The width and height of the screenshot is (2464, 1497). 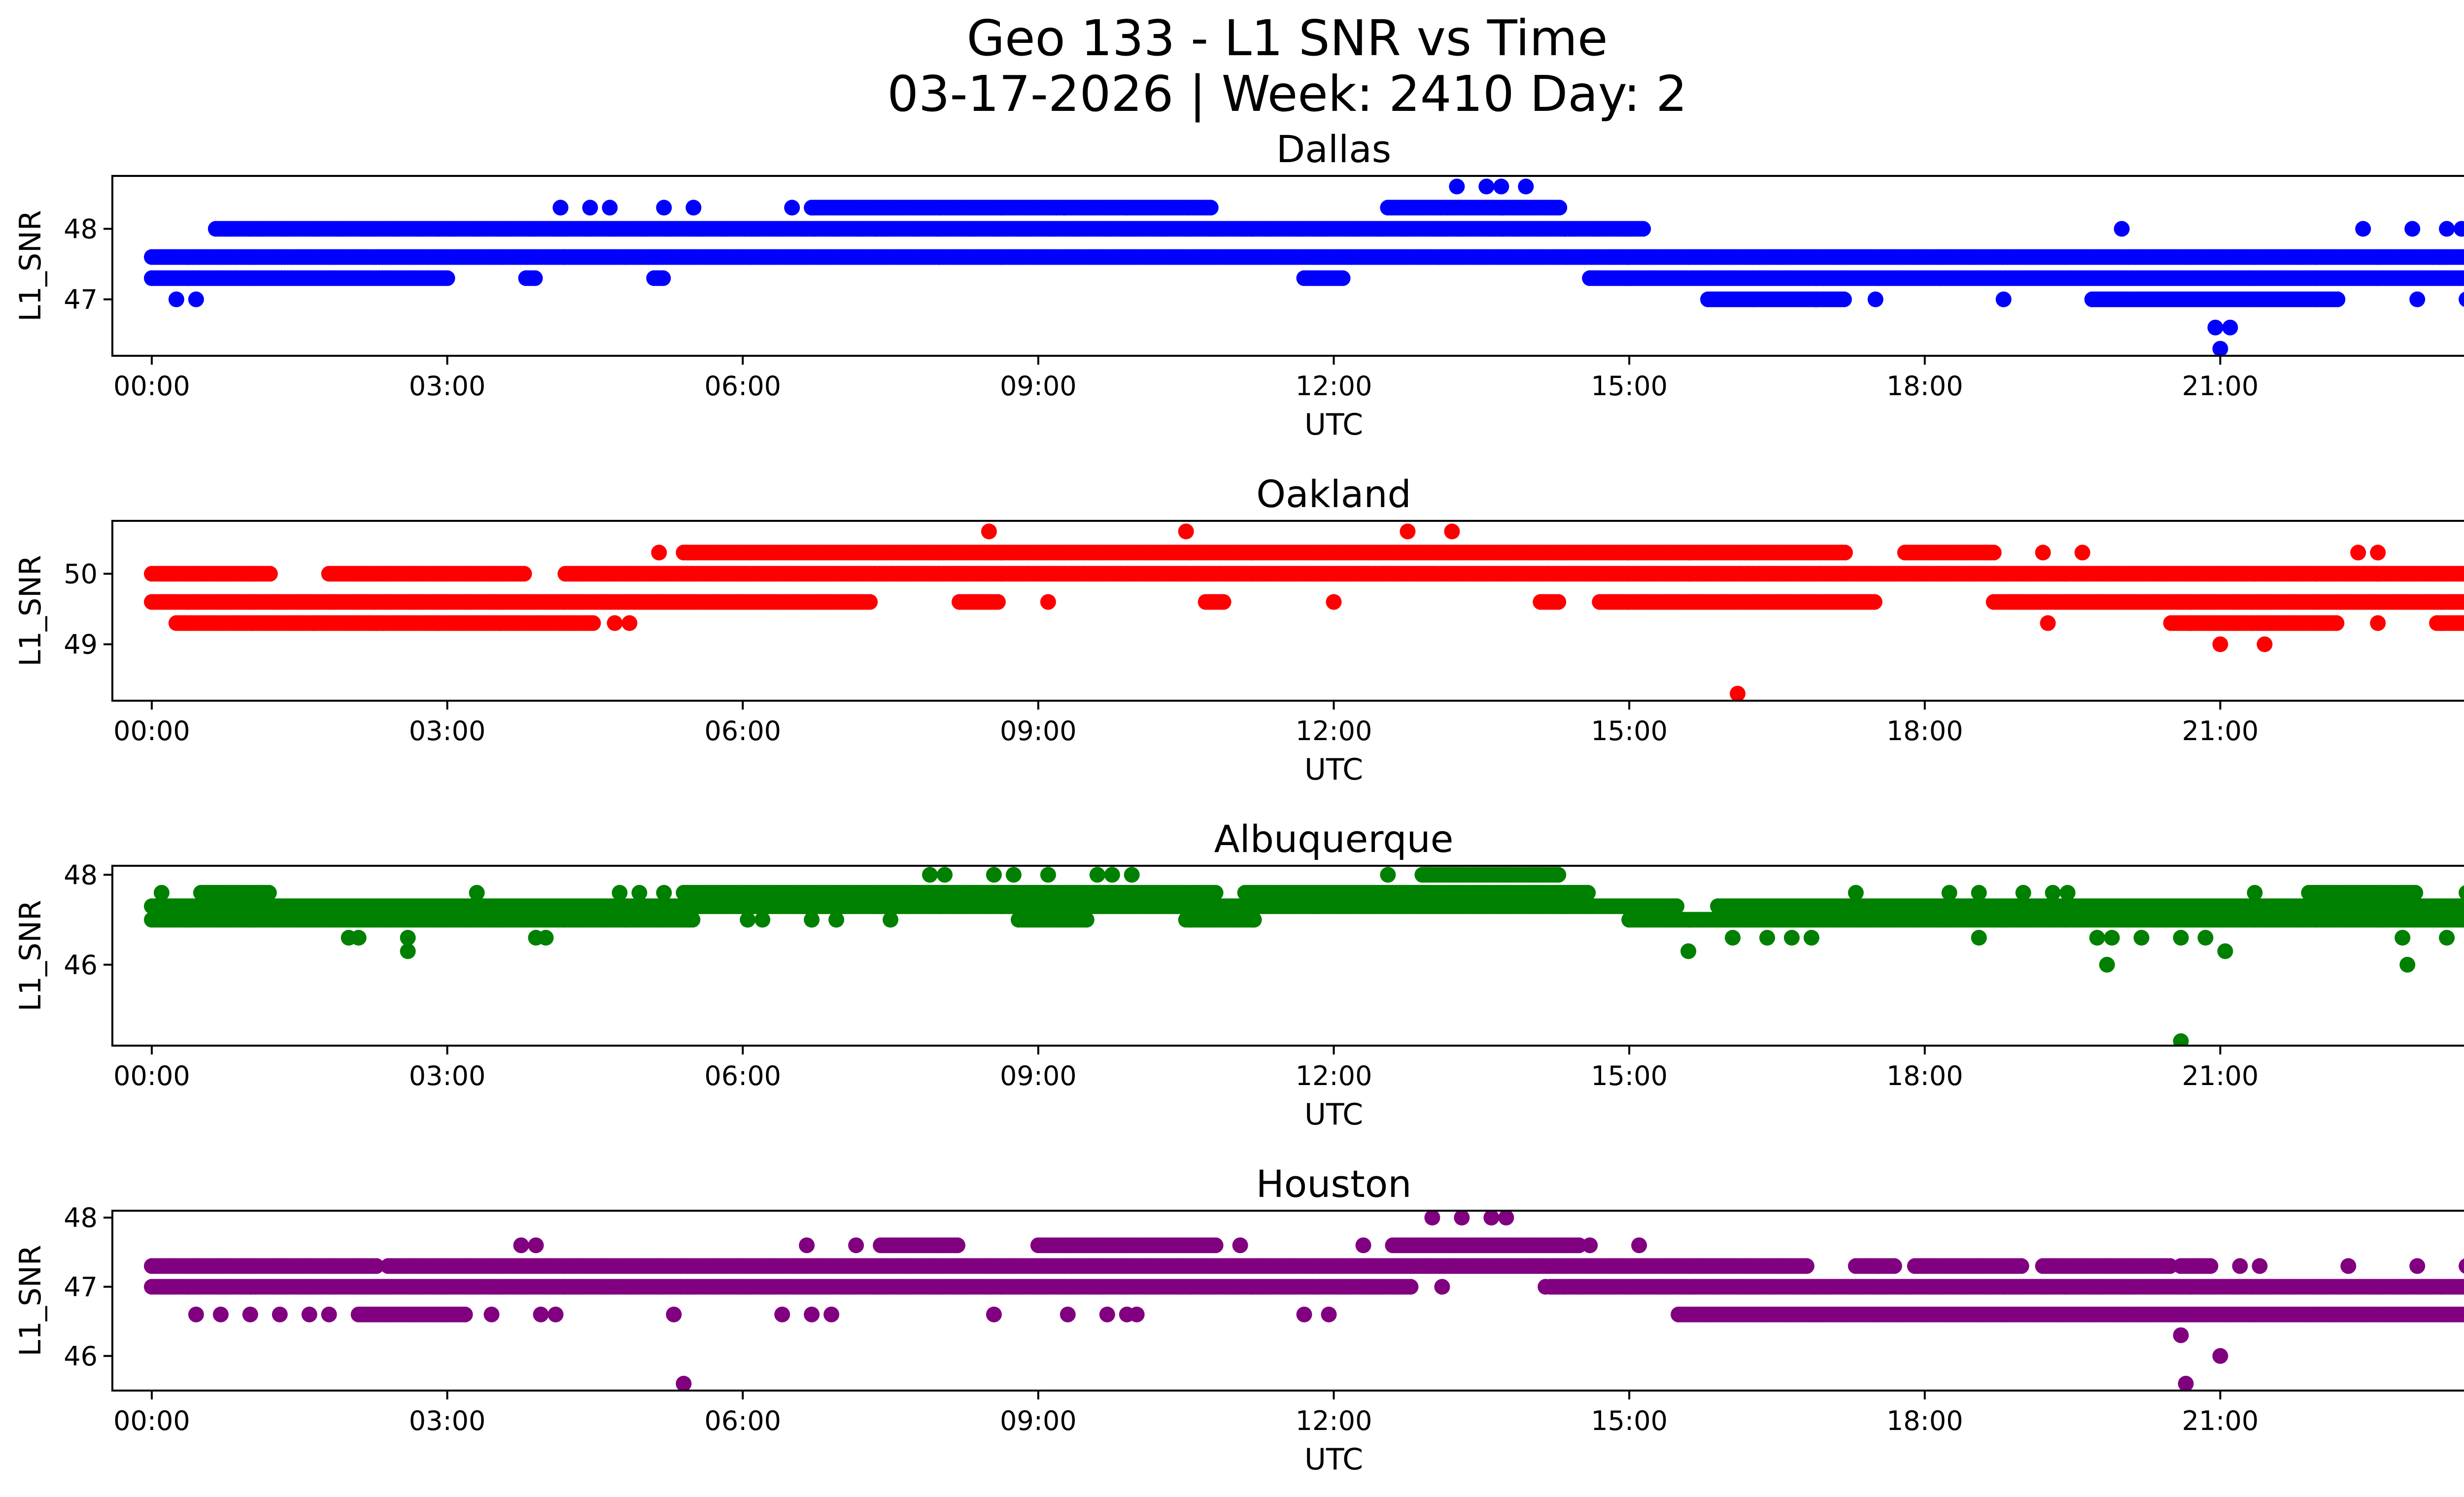 What do you see at coordinates (1334, 149) in the screenshot?
I see `subplot-title: Dallas` at bounding box center [1334, 149].